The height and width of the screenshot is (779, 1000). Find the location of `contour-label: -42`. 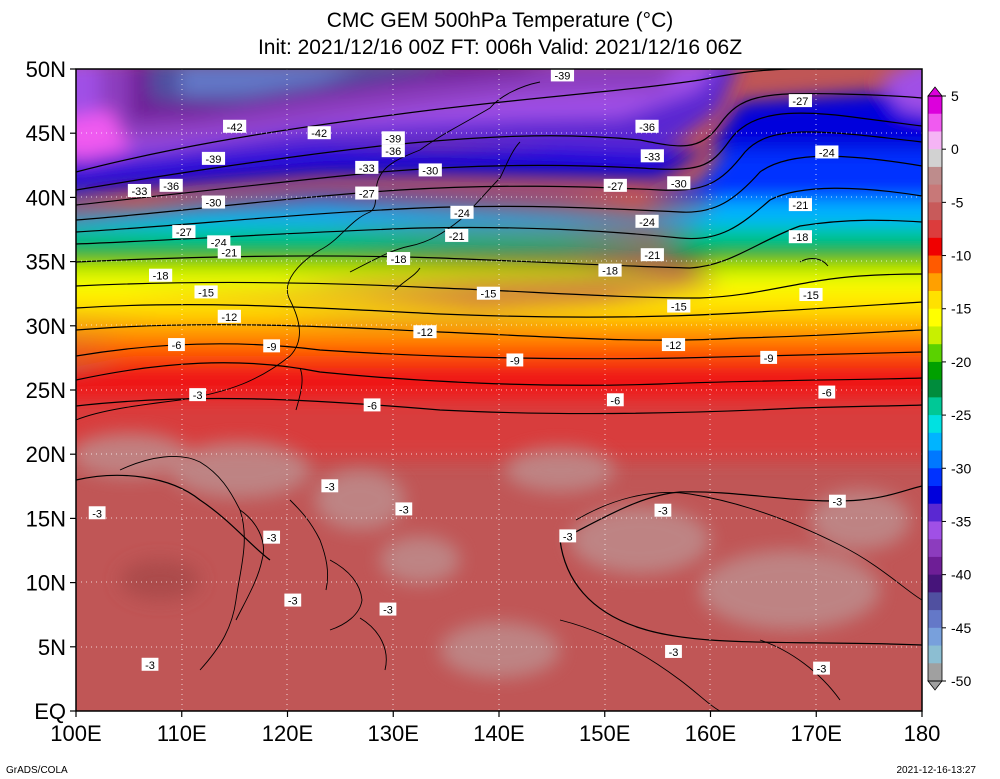

contour-label: -42 is located at coordinates (319, 134).